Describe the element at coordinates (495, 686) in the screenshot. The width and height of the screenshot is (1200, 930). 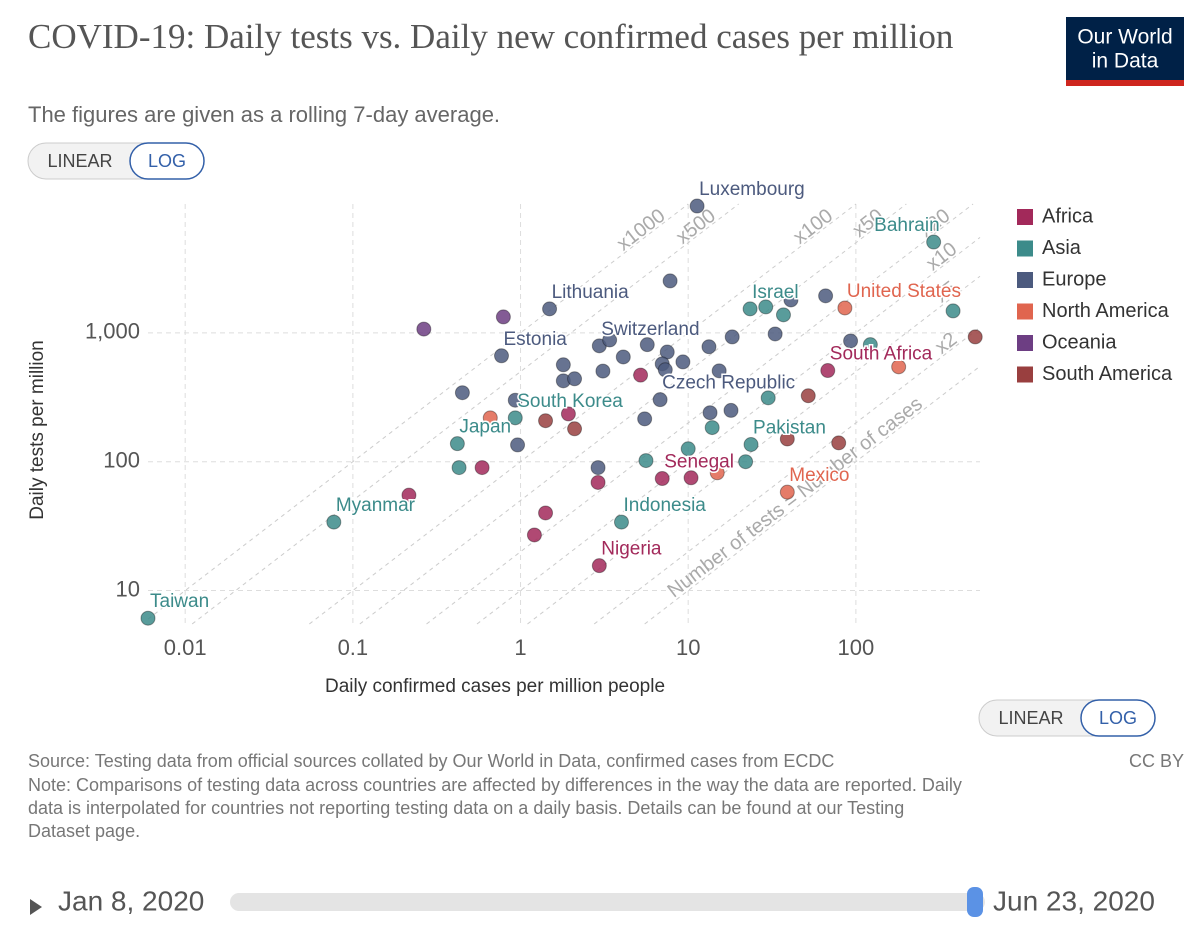
I see `x-axis-label: Daily confirmed cases per million people` at that location.